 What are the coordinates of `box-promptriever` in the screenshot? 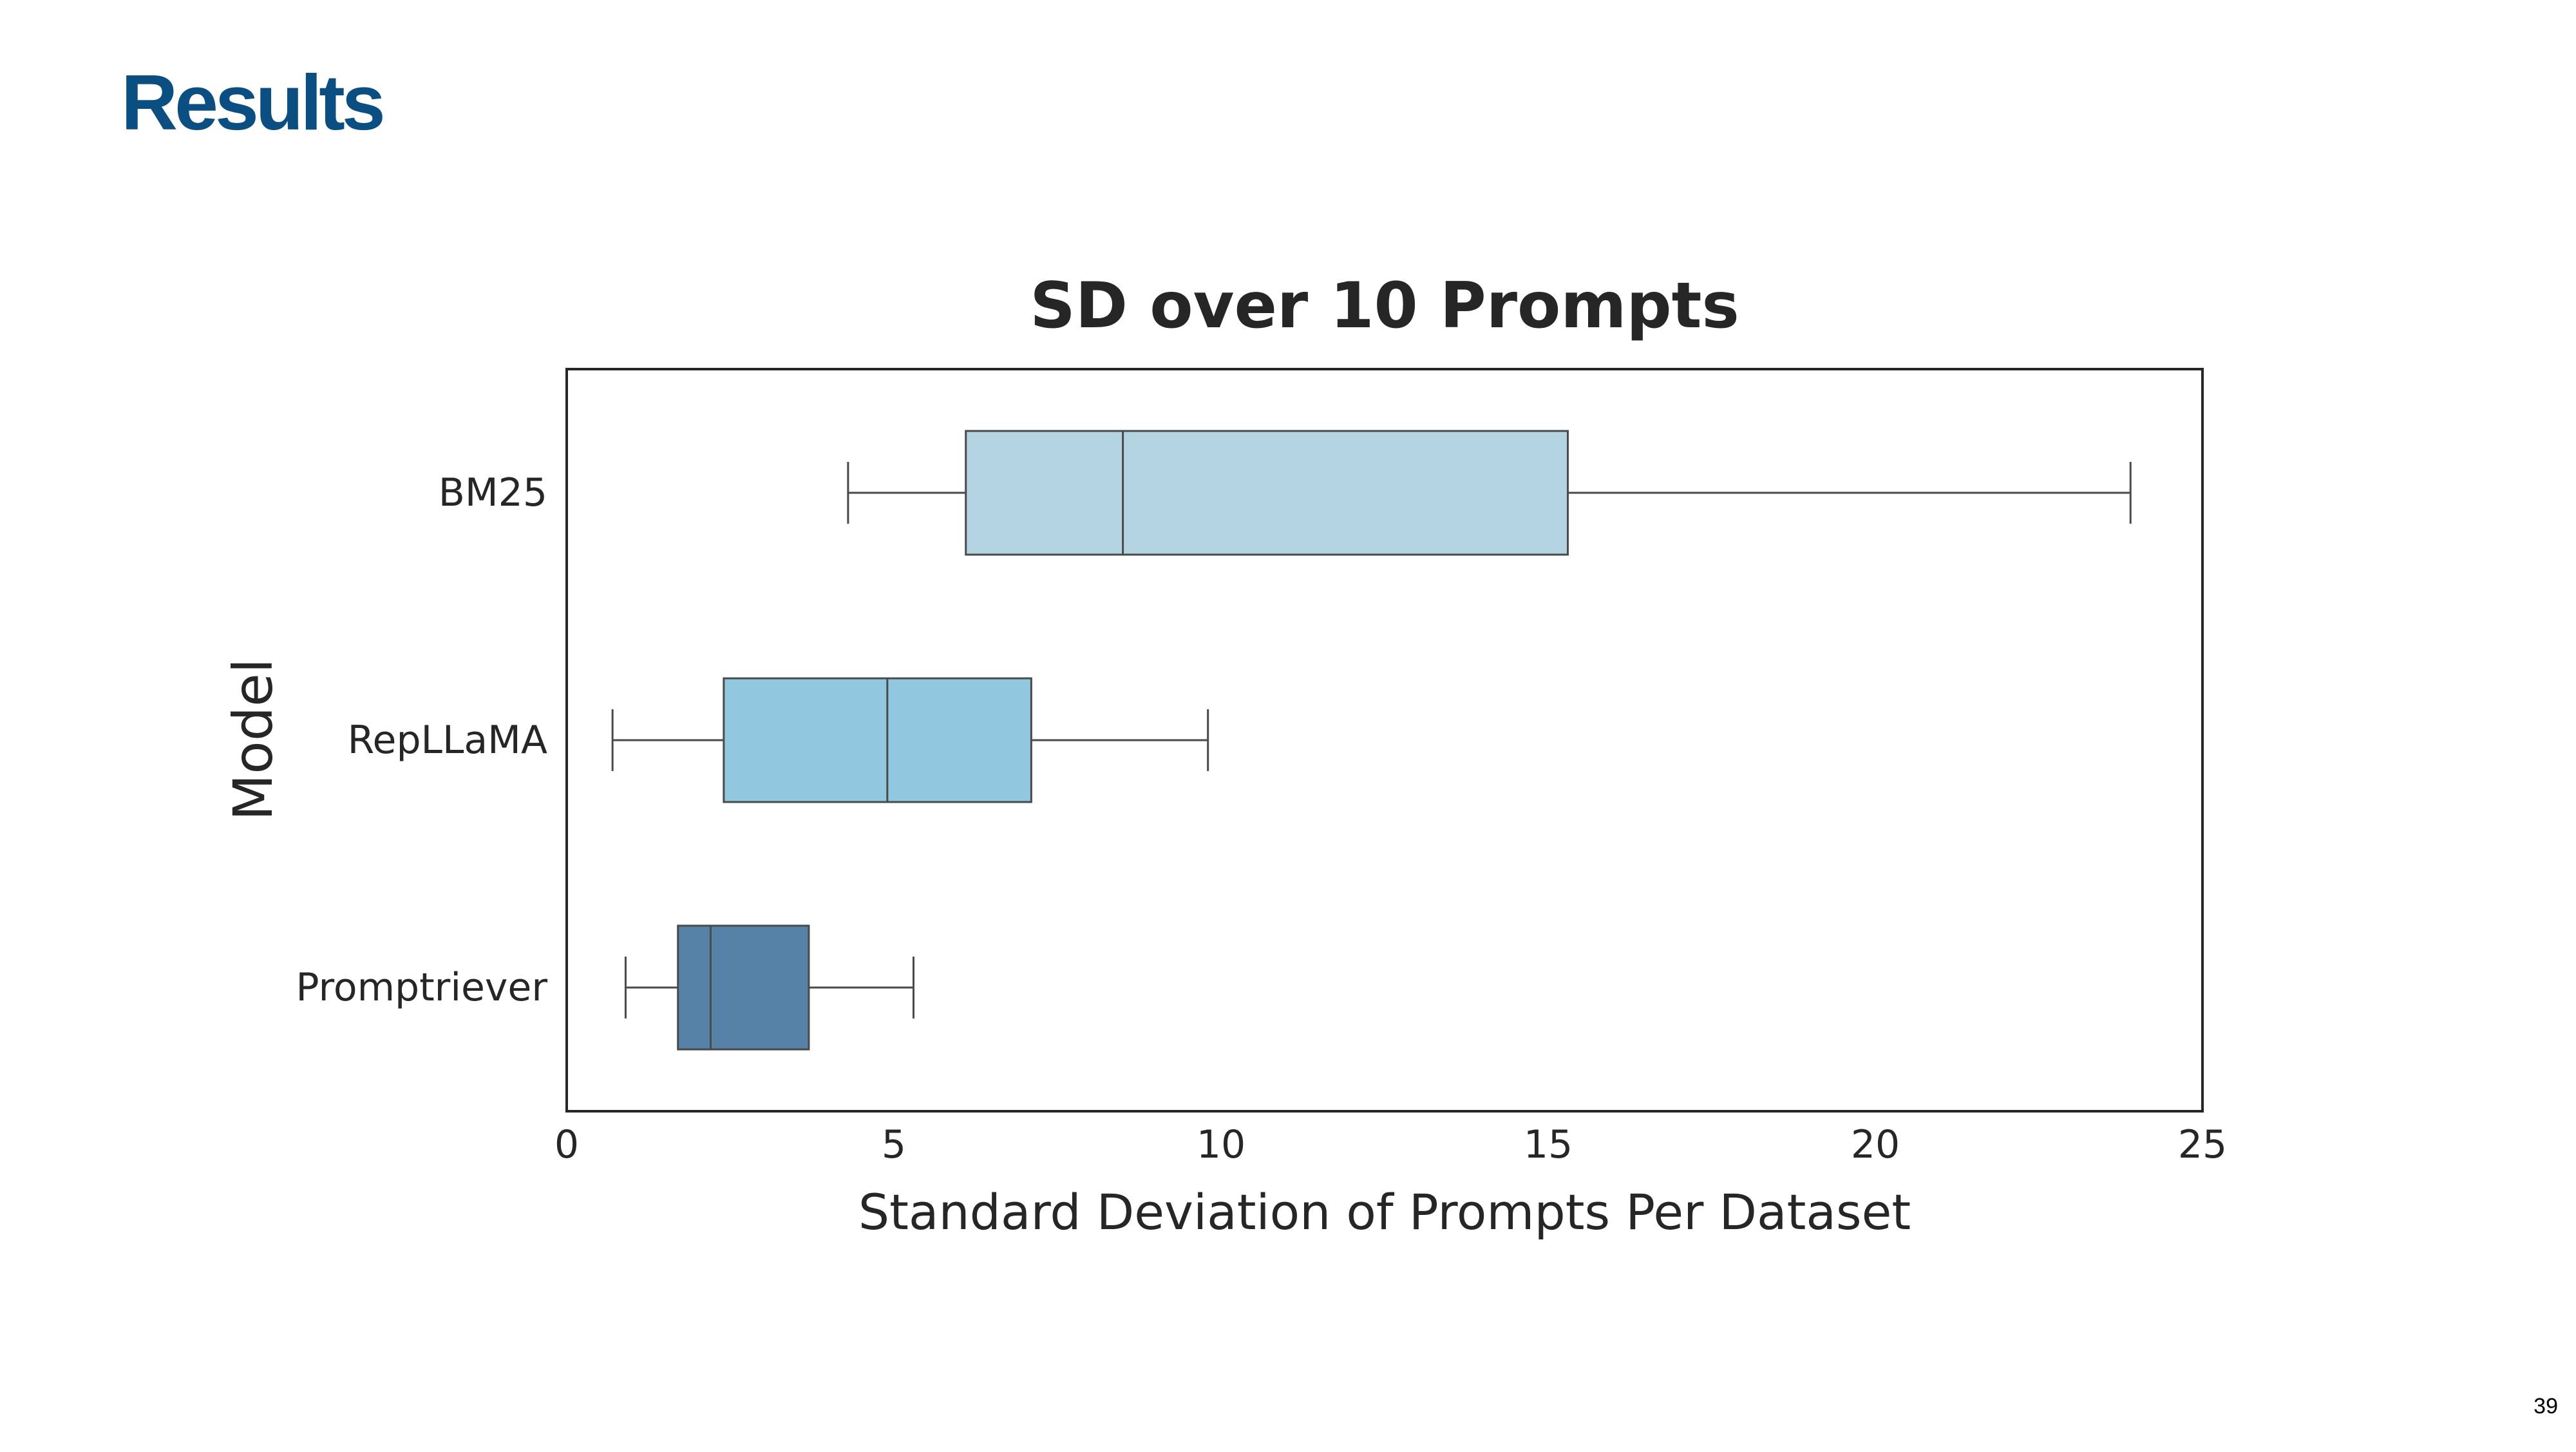 It's located at (744, 987).